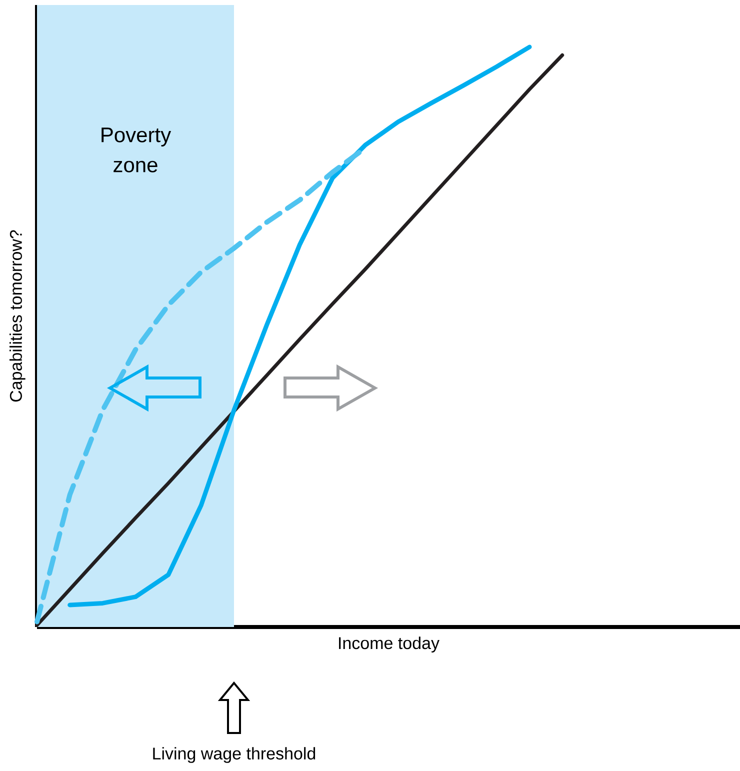 The height and width of the screenshot is (771, 740). I want to click on x-axis-title: Income today, so click(389, 644).